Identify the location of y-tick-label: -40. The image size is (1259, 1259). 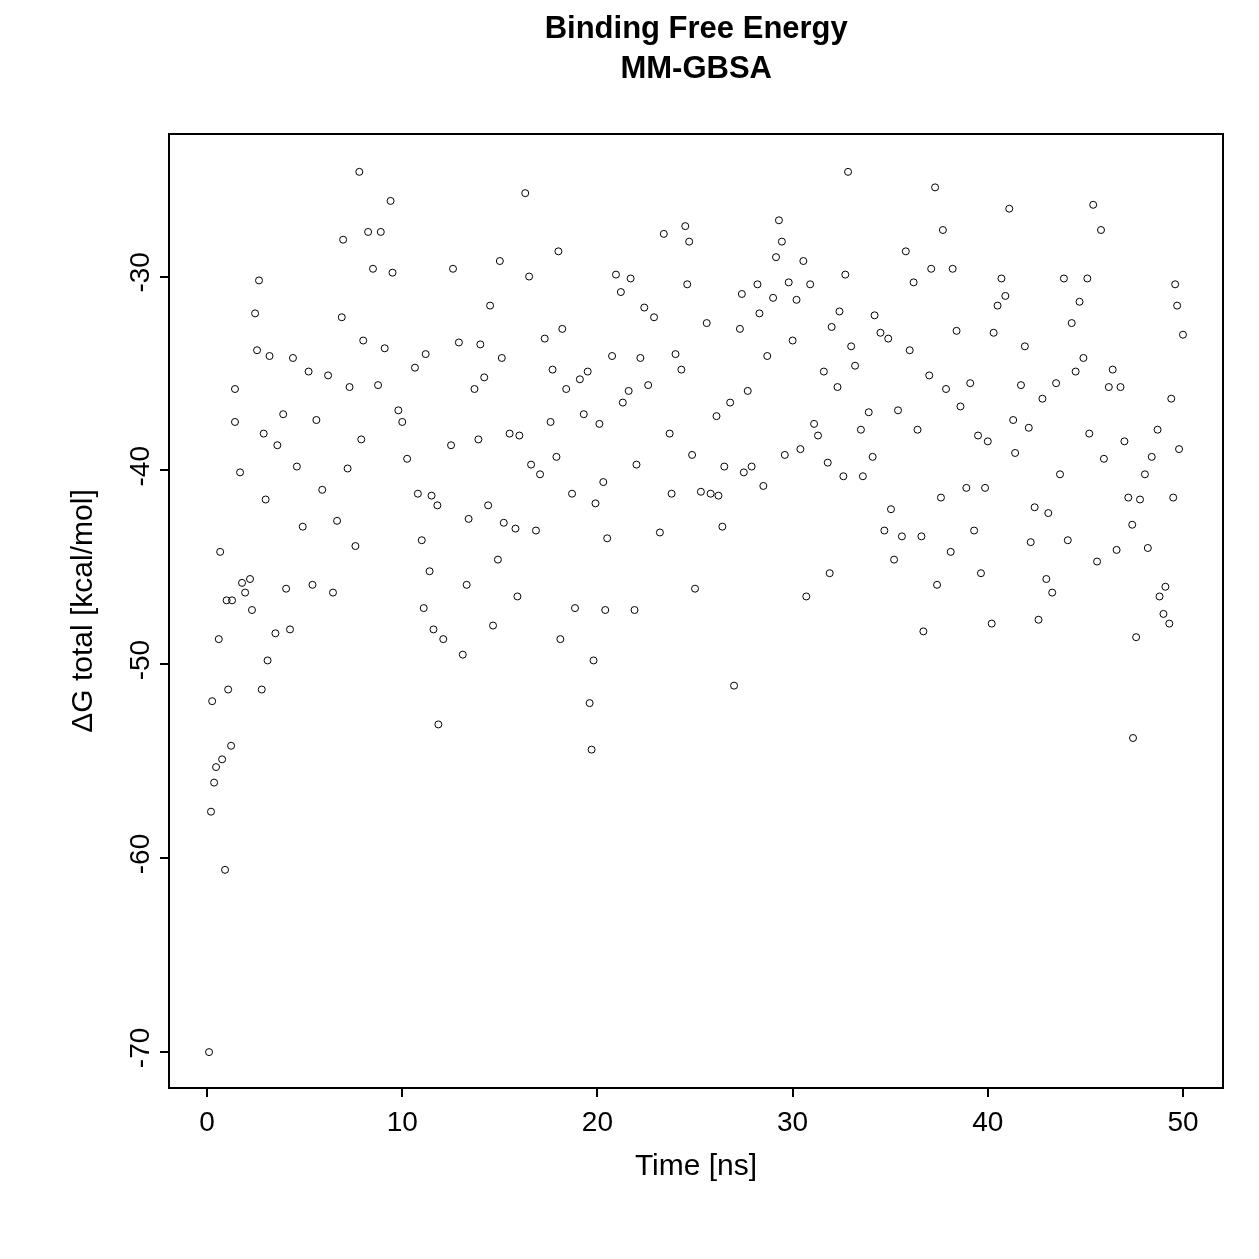
(139, 466).